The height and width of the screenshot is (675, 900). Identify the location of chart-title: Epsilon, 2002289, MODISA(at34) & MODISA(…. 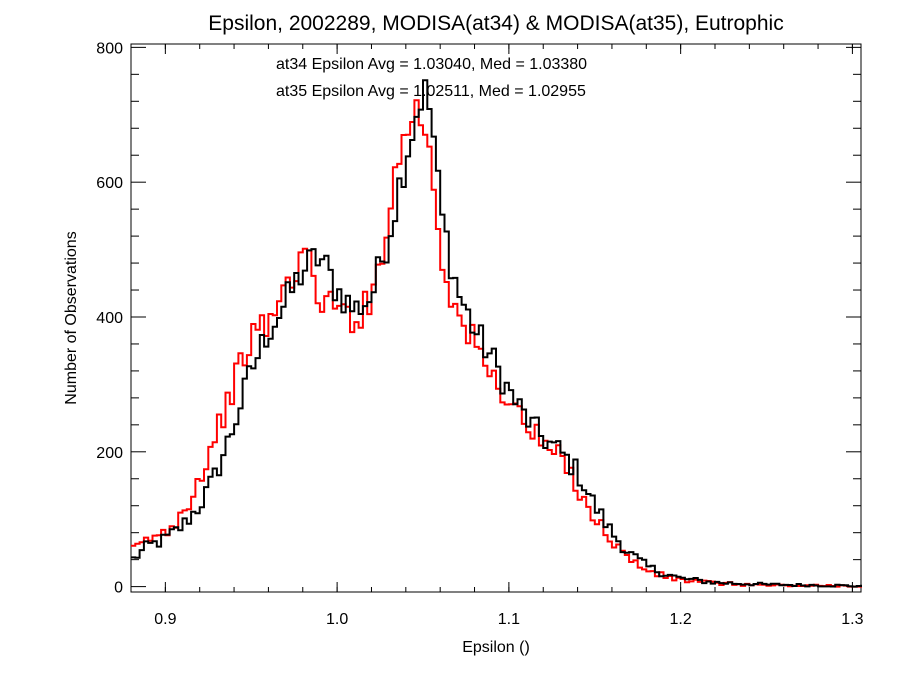
(495, 23).